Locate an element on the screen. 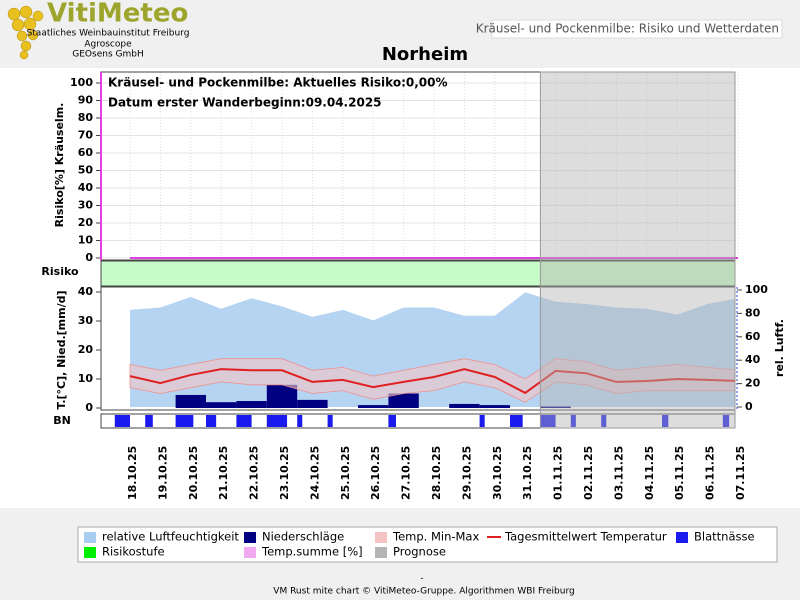  x-tick-label: 05.11.25 is located at coordinates (679, 473).